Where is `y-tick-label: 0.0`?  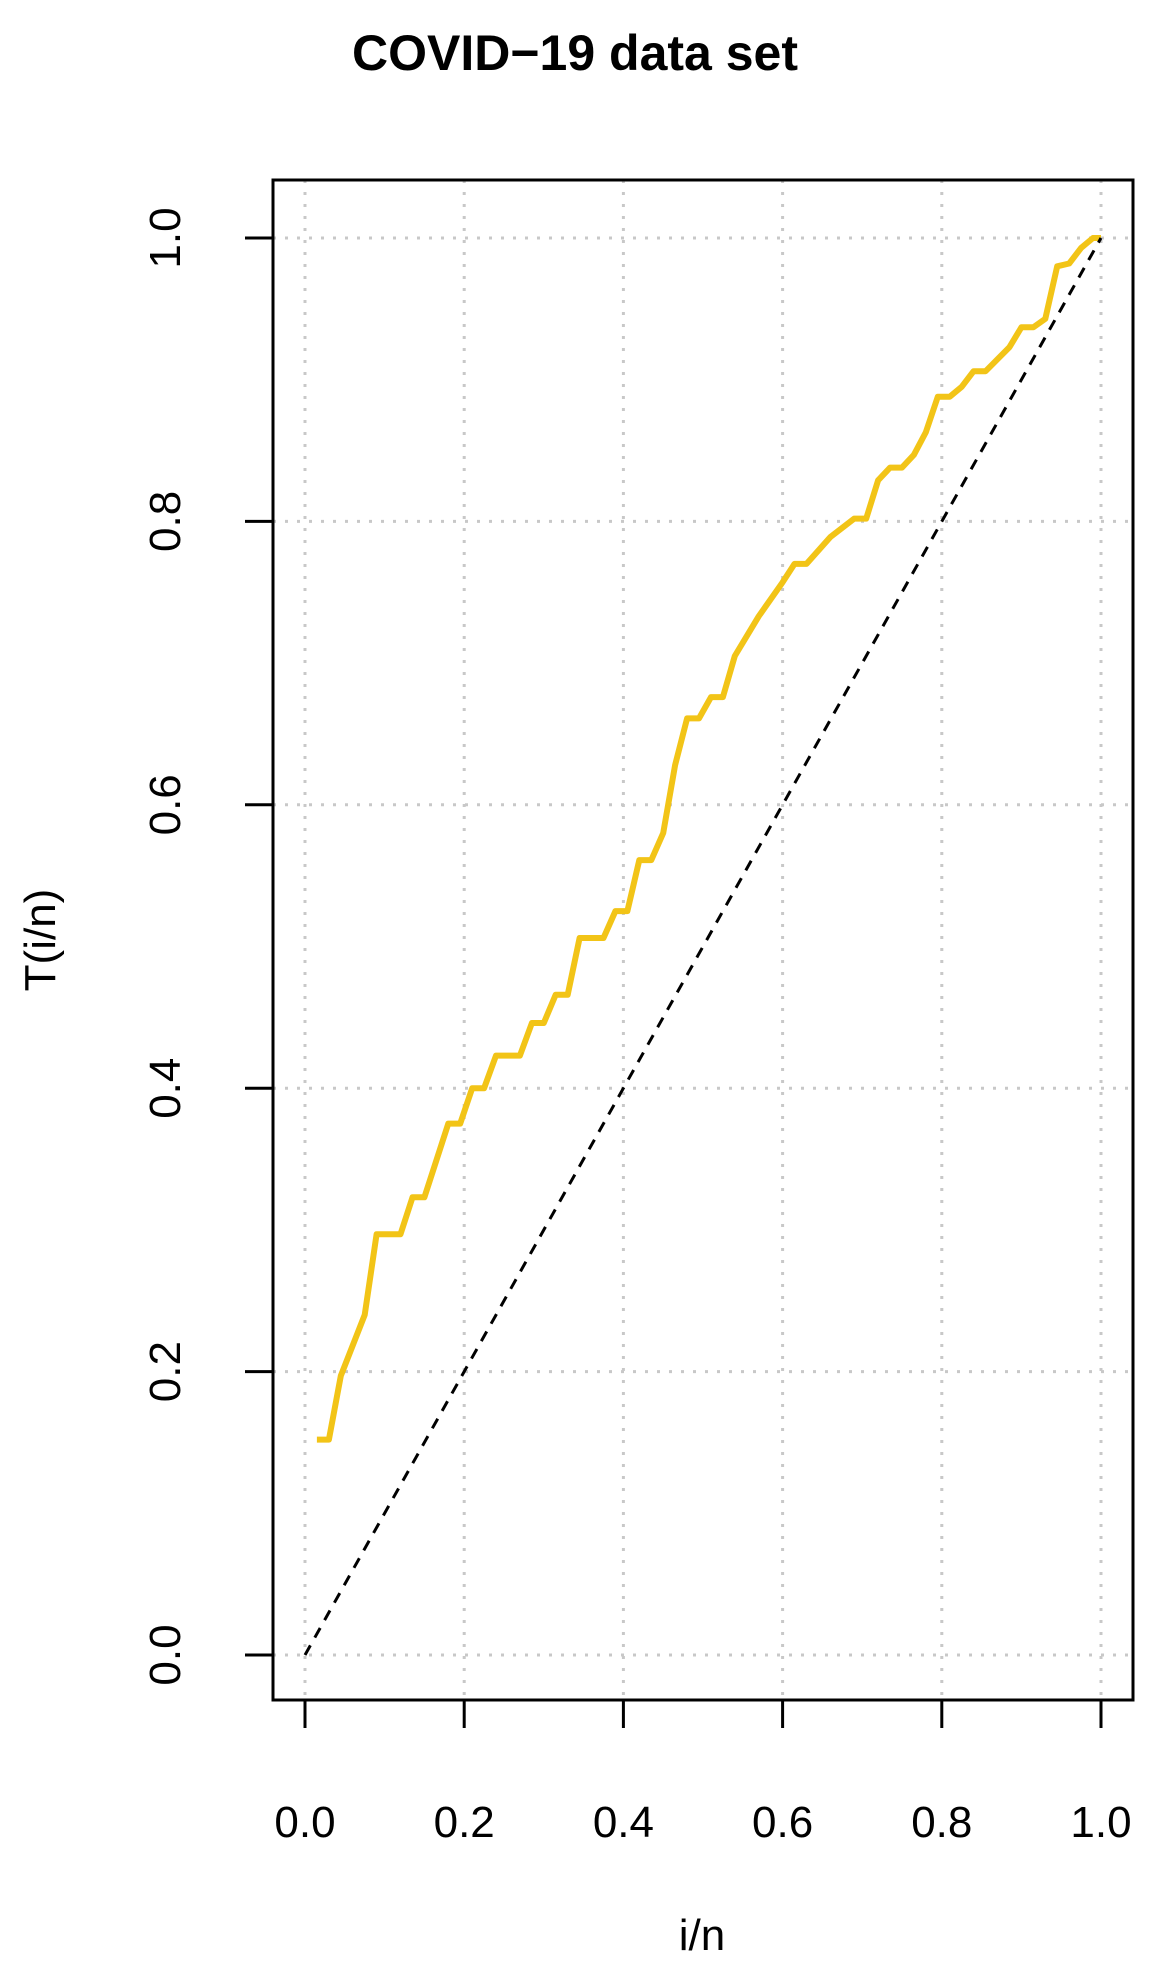
y-tick-label: 0.0 is located at coordinates (165, 1654).